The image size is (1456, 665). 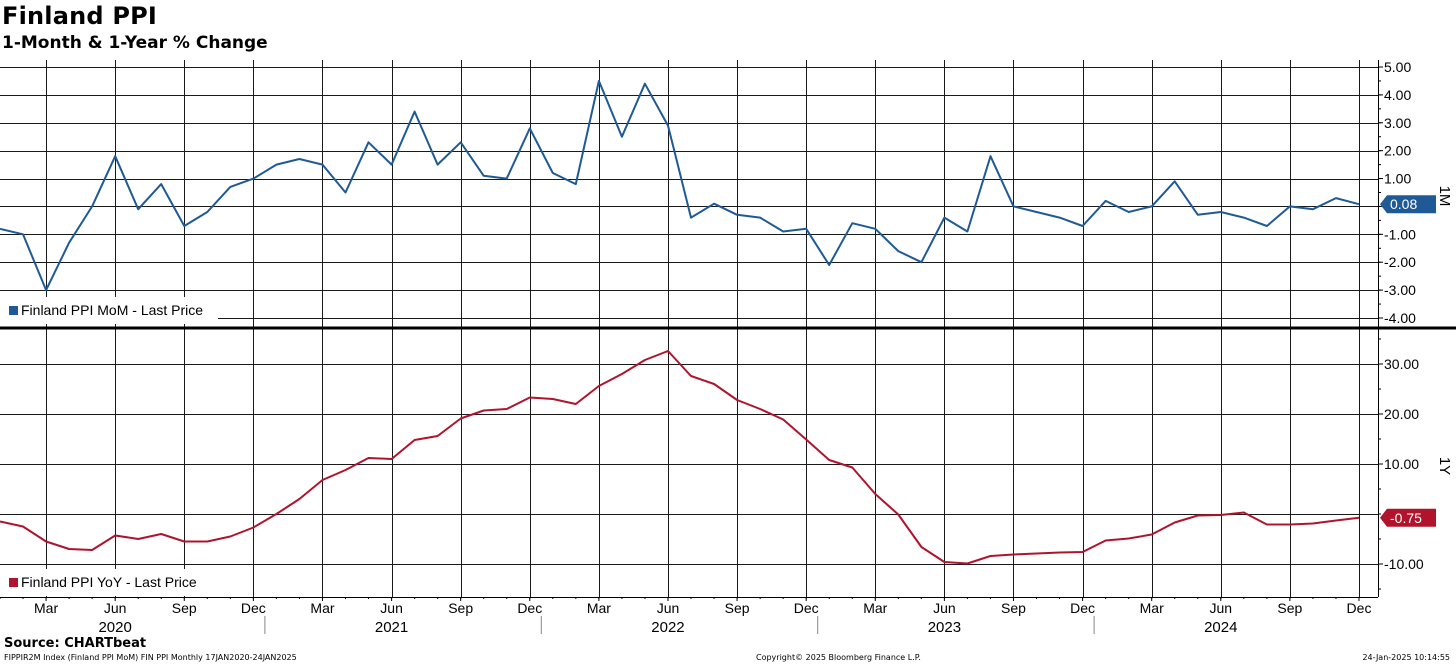 I want to click on x-year-label: 2020, so click(x=114, y=627).